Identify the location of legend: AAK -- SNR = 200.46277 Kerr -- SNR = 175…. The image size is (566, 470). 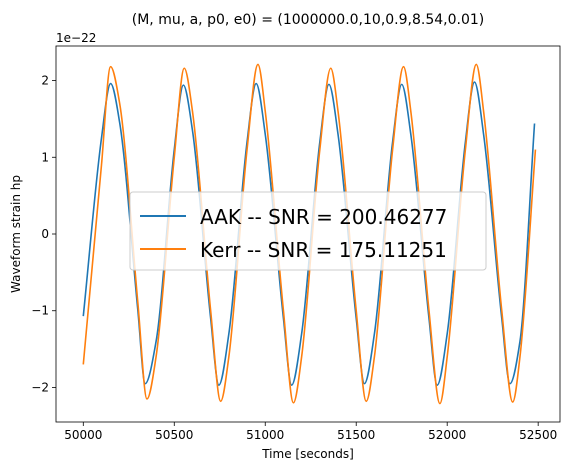
(308, 231).